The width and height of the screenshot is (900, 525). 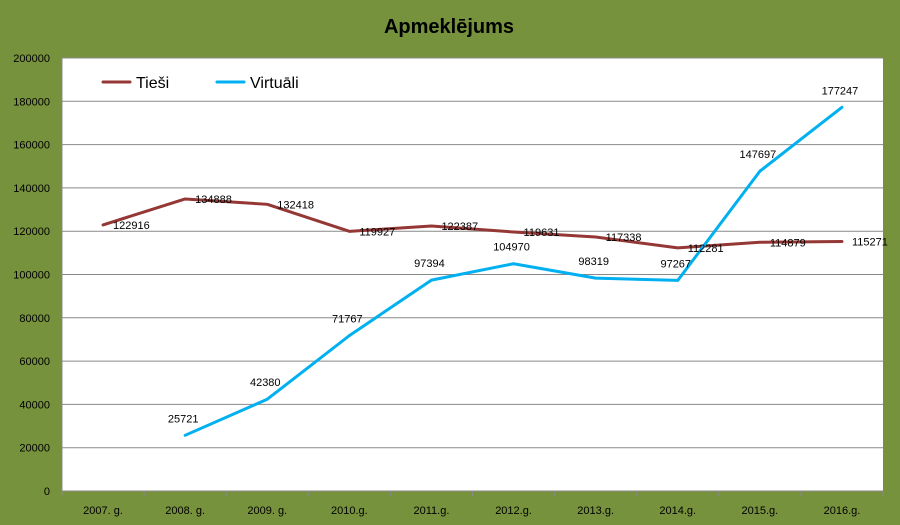 I want to click on data-label-tiesi: 115271, so click(x=870, y=242).